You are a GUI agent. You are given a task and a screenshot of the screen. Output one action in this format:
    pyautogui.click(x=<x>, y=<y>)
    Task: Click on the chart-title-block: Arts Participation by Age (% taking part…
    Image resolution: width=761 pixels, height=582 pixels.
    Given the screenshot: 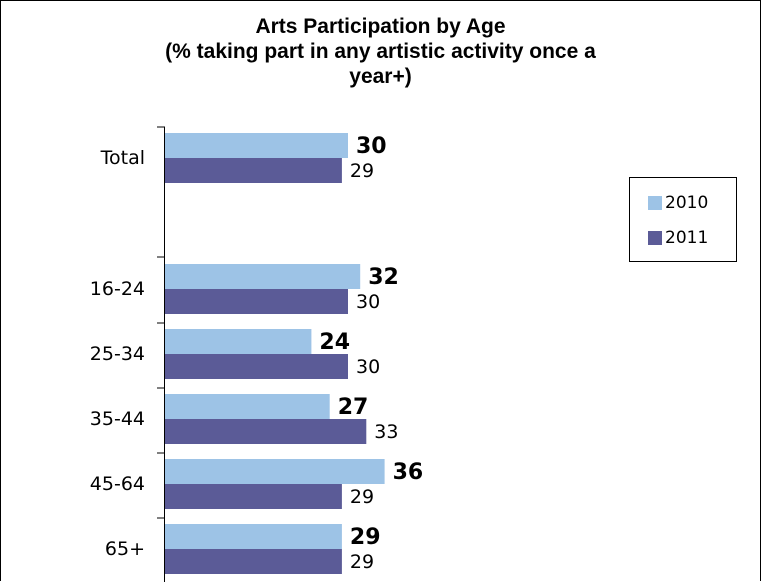 What is the action you would take?
    pyautogui.click(x=380, y=51)
    